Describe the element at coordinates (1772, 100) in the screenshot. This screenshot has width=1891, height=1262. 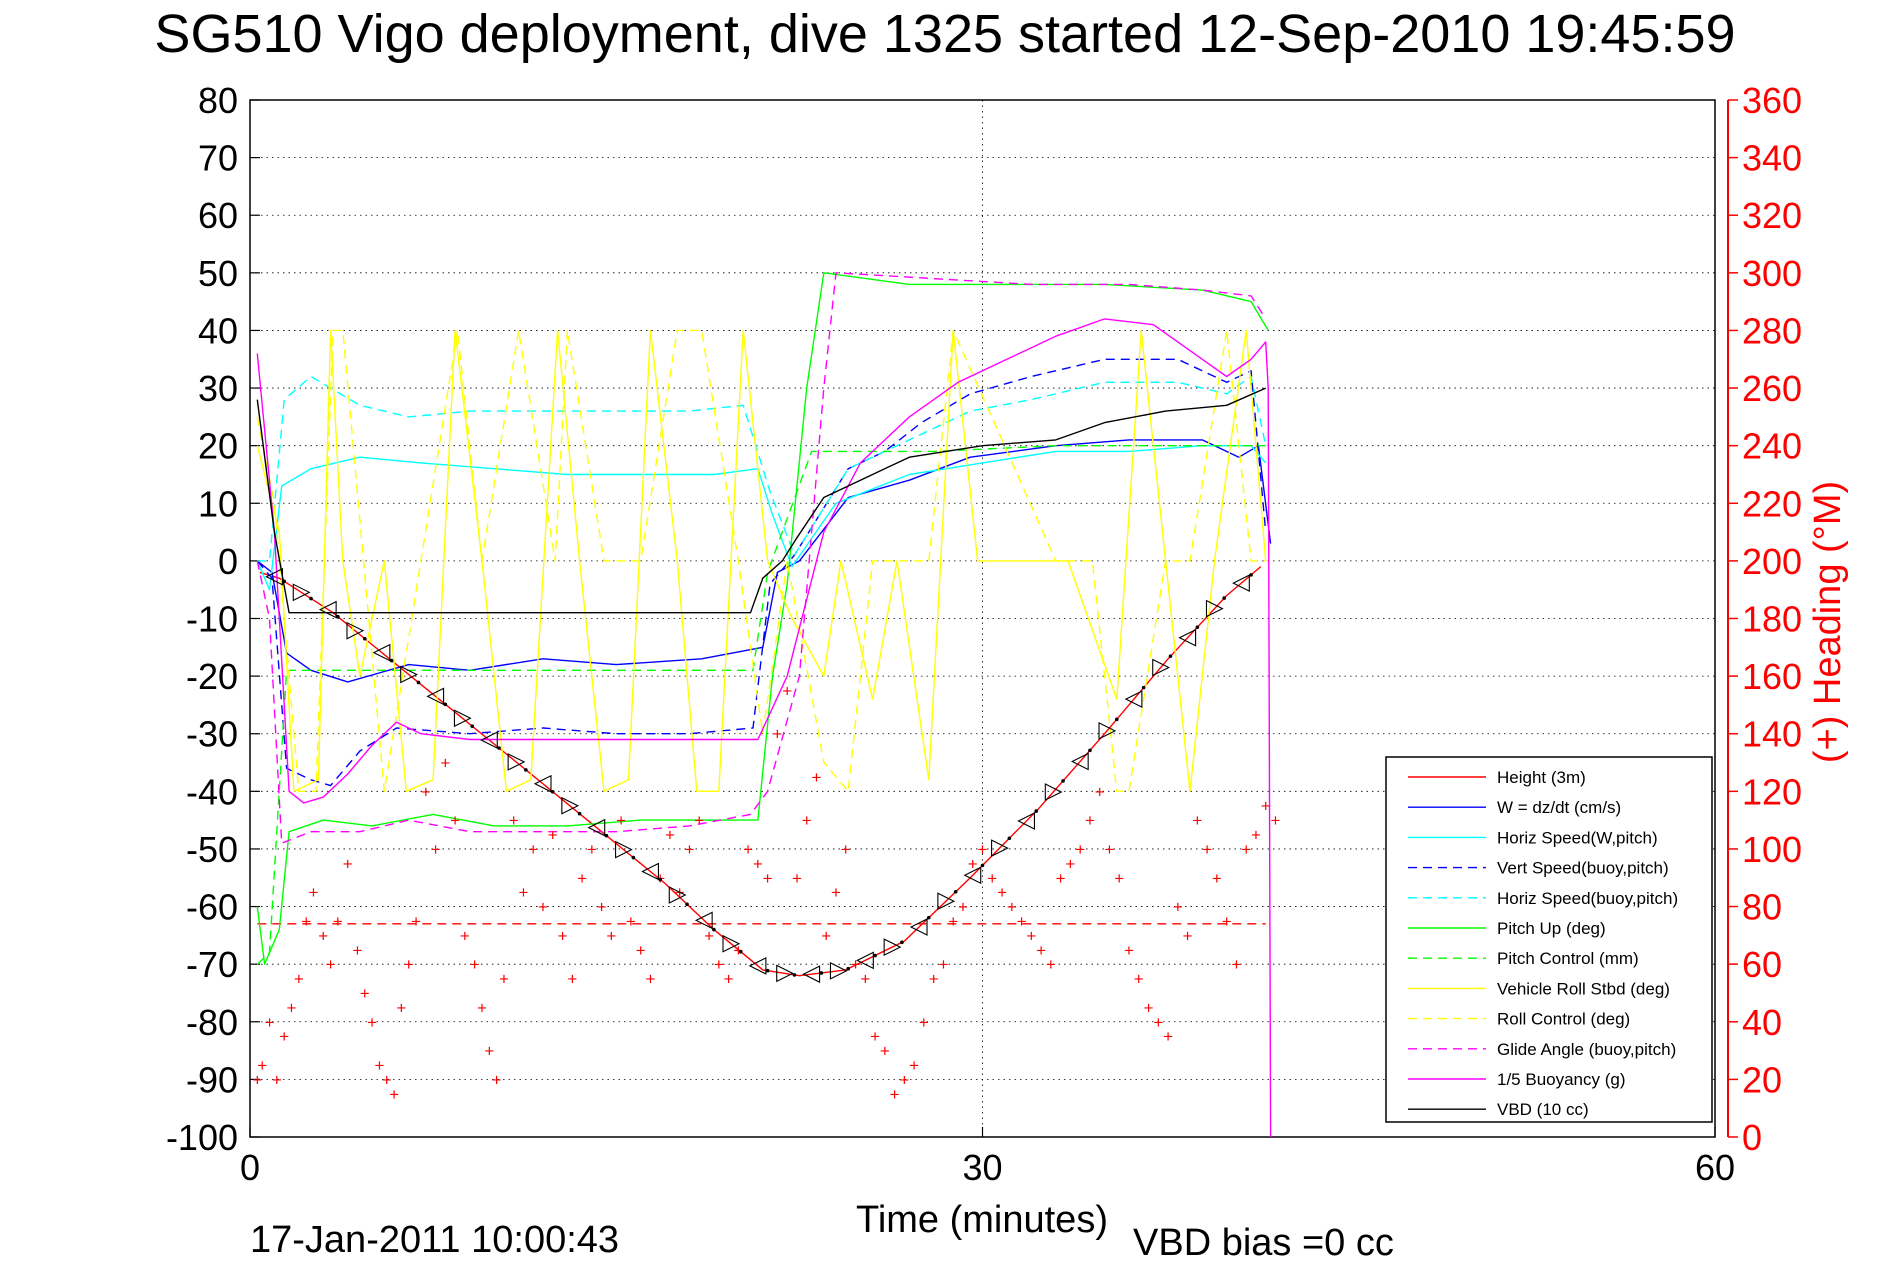
I see `y2-tick-label: 360` at that location.